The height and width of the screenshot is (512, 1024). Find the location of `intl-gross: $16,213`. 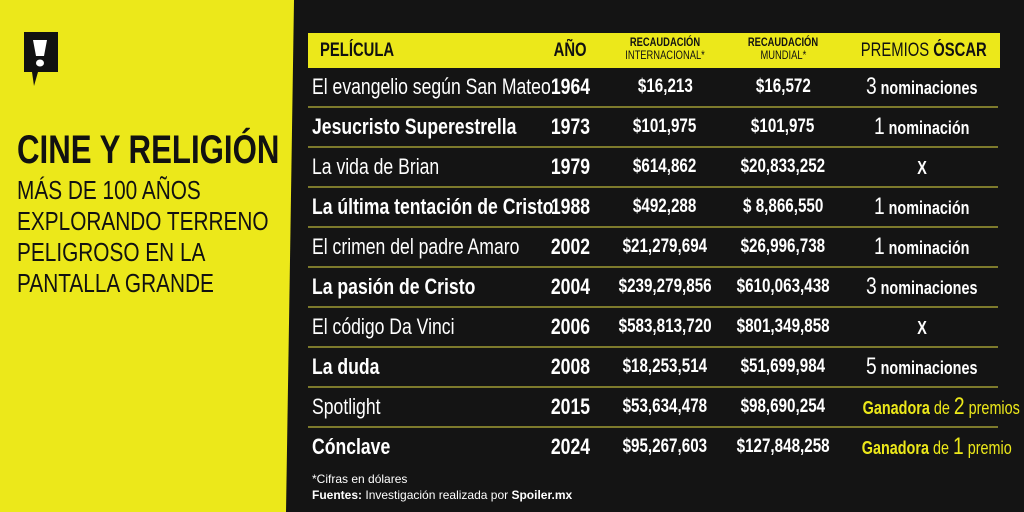

intl-gross: $16,213 is located at coordinates (665, 86).